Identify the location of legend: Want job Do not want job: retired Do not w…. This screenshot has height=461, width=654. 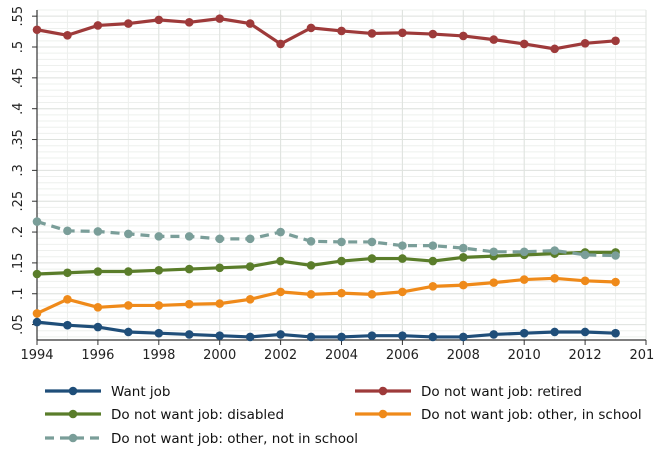
(343, 415).